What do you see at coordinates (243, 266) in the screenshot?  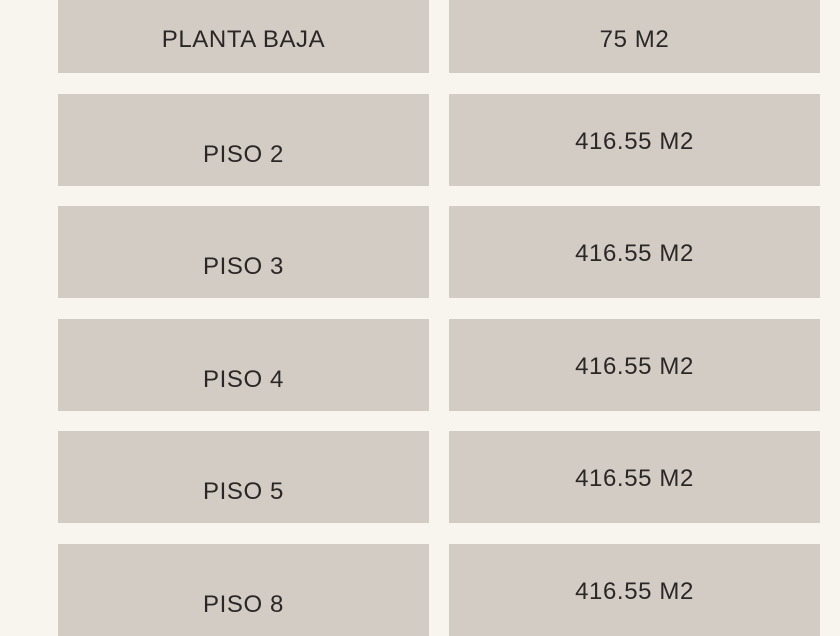 I see `floor-label: PISO 3` at bounding box center [243, 266].